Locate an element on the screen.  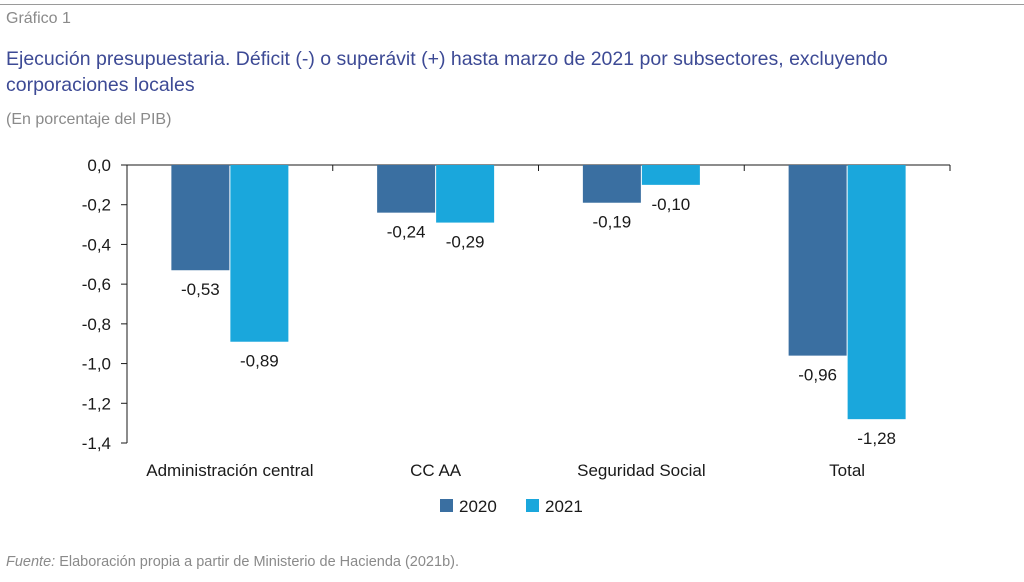
y-tick-label: -0,8 is located at coordinates (96, 324).